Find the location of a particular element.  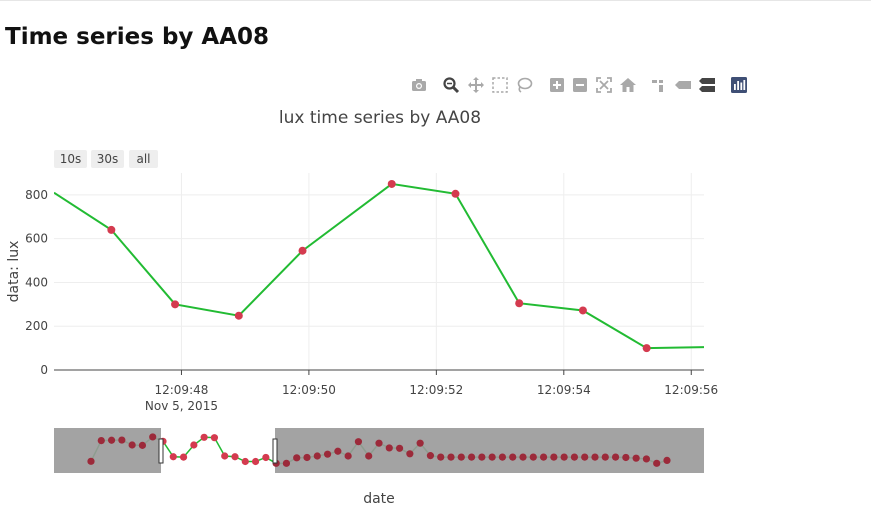

y-tick-label: 600 is located at coordinates (36, 239).